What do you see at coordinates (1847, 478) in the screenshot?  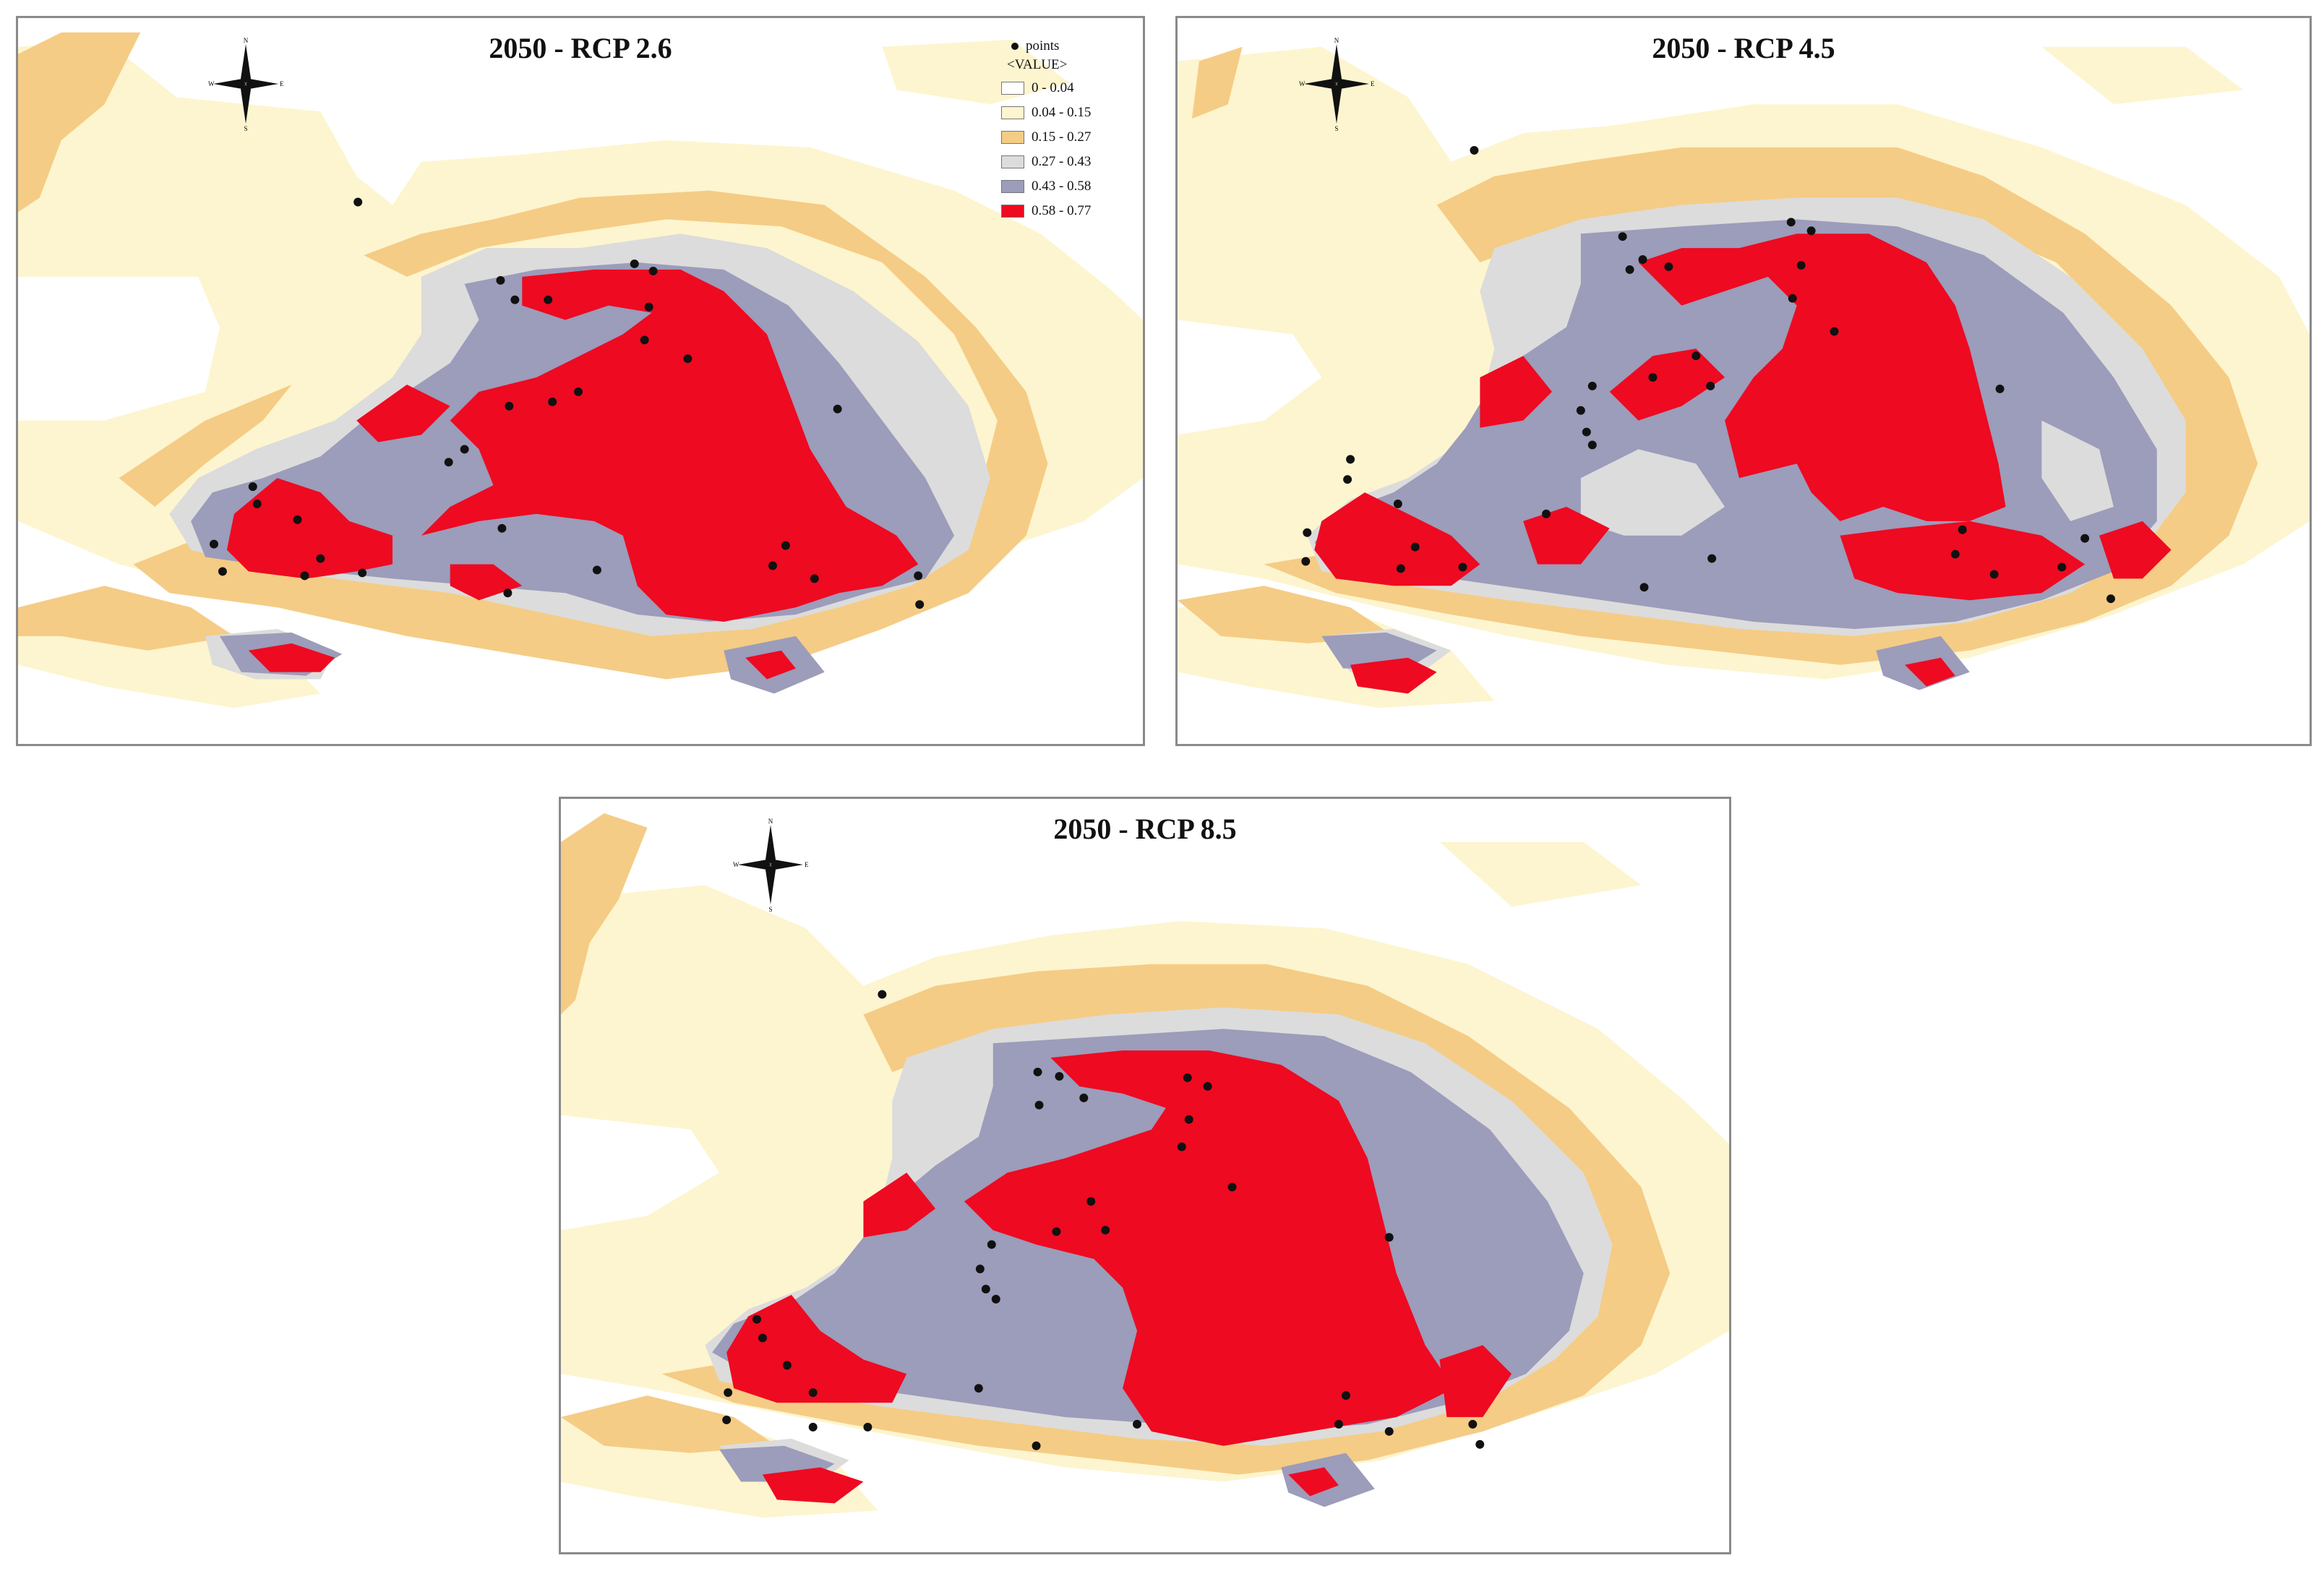 I see `class-0.27-0.43-band` at bounding box center [1847, 478].